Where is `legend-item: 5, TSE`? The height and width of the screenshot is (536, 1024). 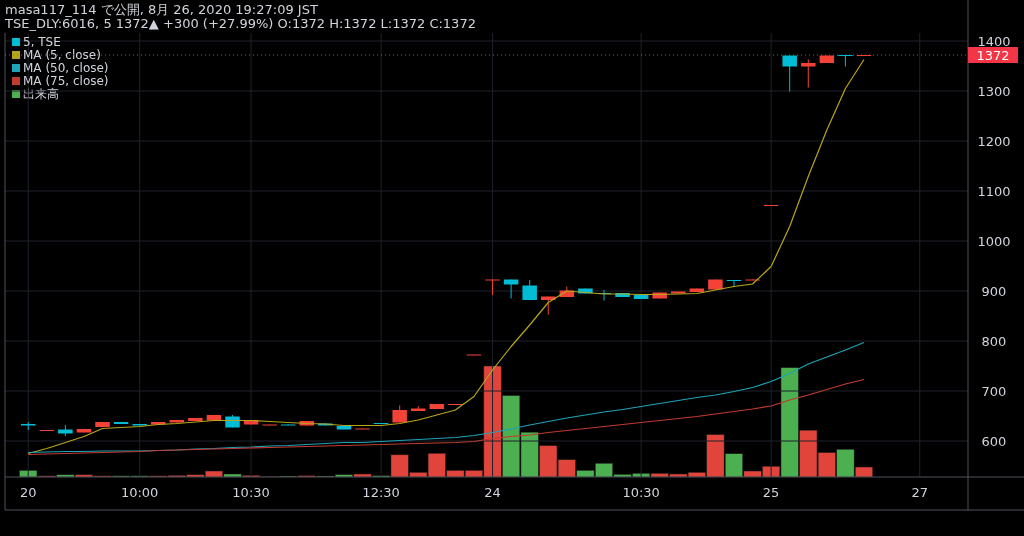 legend-item: 5, TSE is located at coordinates (36, 42).